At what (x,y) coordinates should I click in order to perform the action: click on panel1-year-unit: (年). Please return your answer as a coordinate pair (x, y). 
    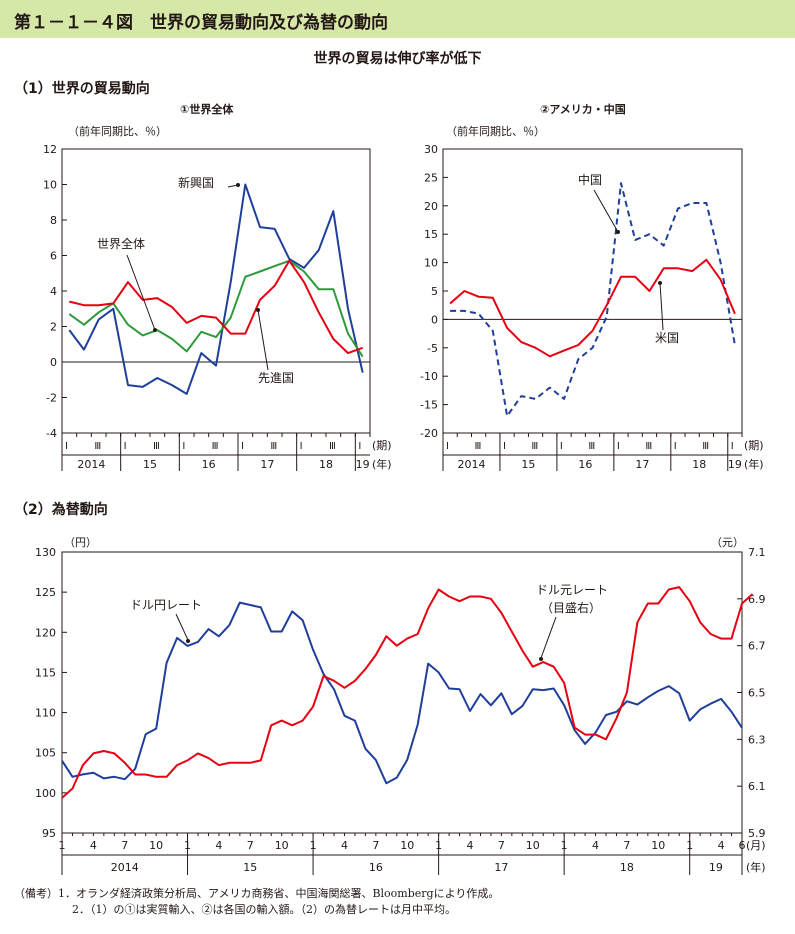
    Looking at the image, I should click on (382, 464).